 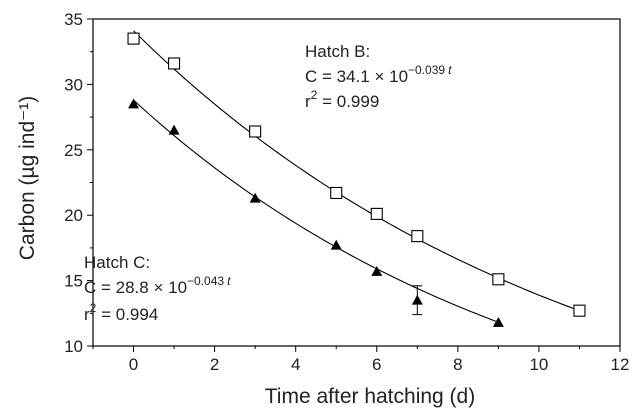 What do you see at coordinates (133, 364) in the screenshot?
I see `x-tick-label: 0` at bounding box center [133, 364].